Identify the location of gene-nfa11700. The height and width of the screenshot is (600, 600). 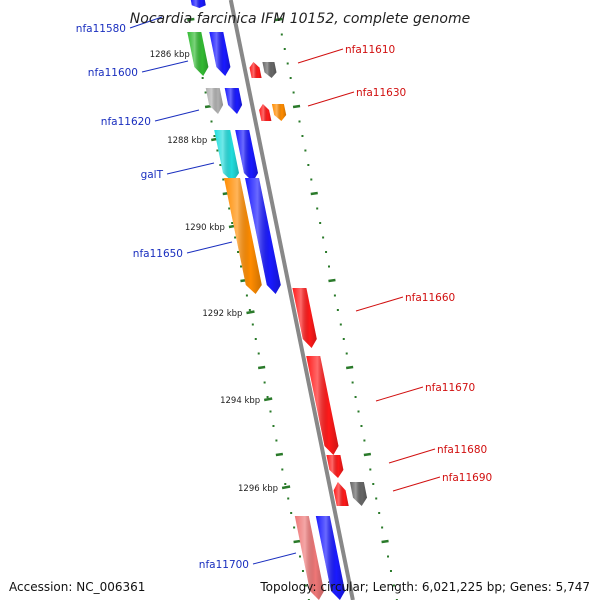
(309, 558).